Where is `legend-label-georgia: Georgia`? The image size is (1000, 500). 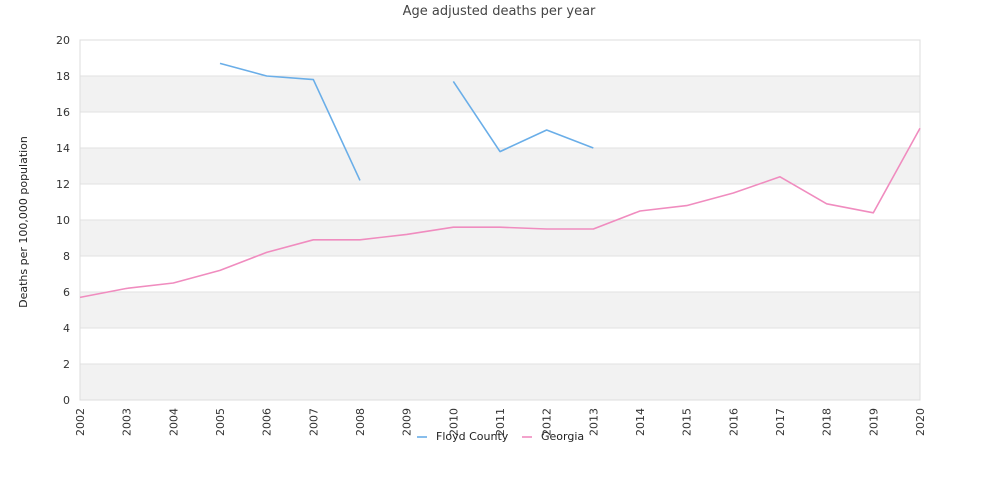
legend-label-georgia: Georgia is located at coordinates (562, 436).